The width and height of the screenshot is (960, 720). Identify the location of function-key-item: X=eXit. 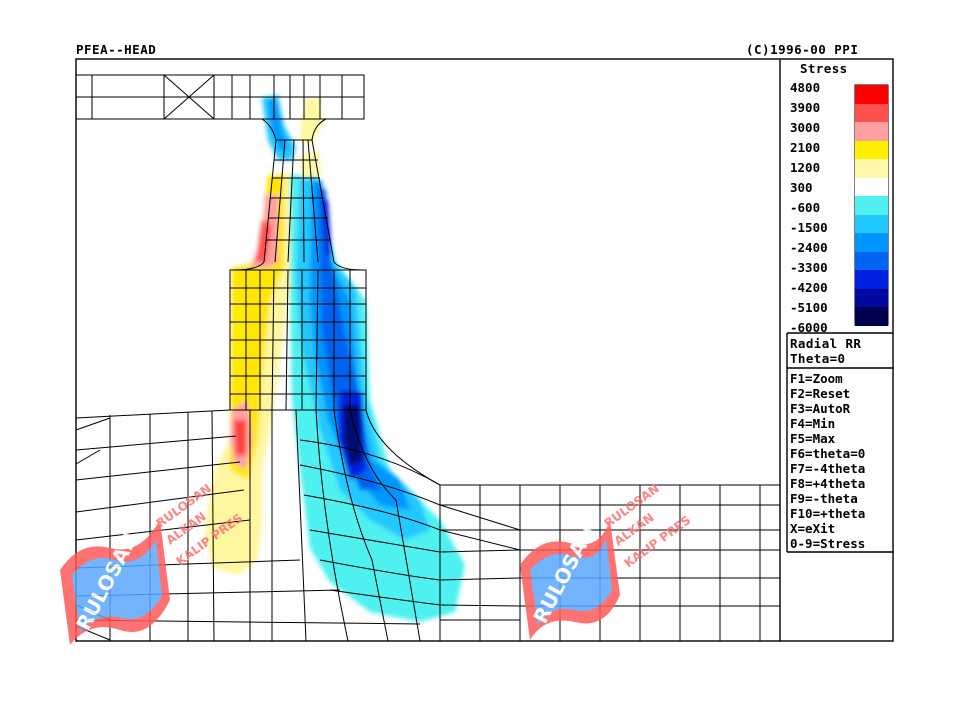
(813, 528).